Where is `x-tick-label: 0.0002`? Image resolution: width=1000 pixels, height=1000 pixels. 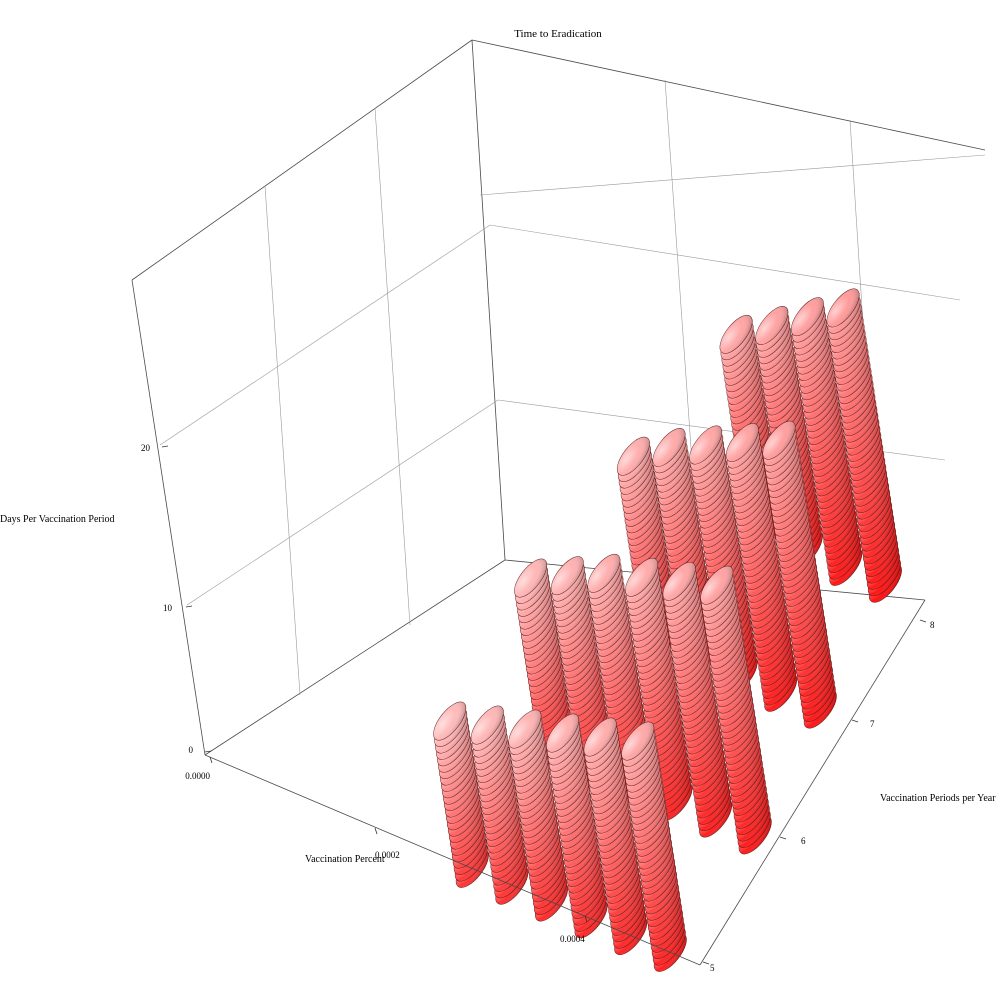
x-tick-label: 0.0002 is located at coordinates (387, 855).